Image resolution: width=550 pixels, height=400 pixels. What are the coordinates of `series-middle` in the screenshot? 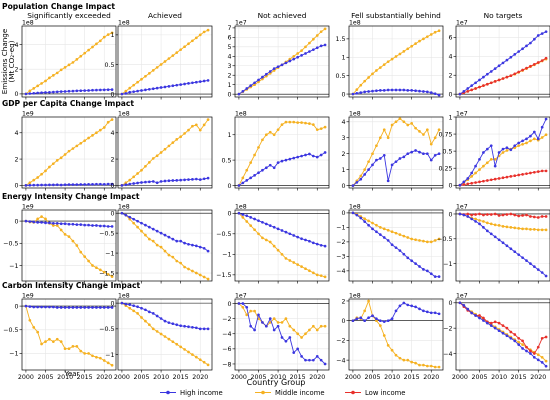 It's located at (165, 62).